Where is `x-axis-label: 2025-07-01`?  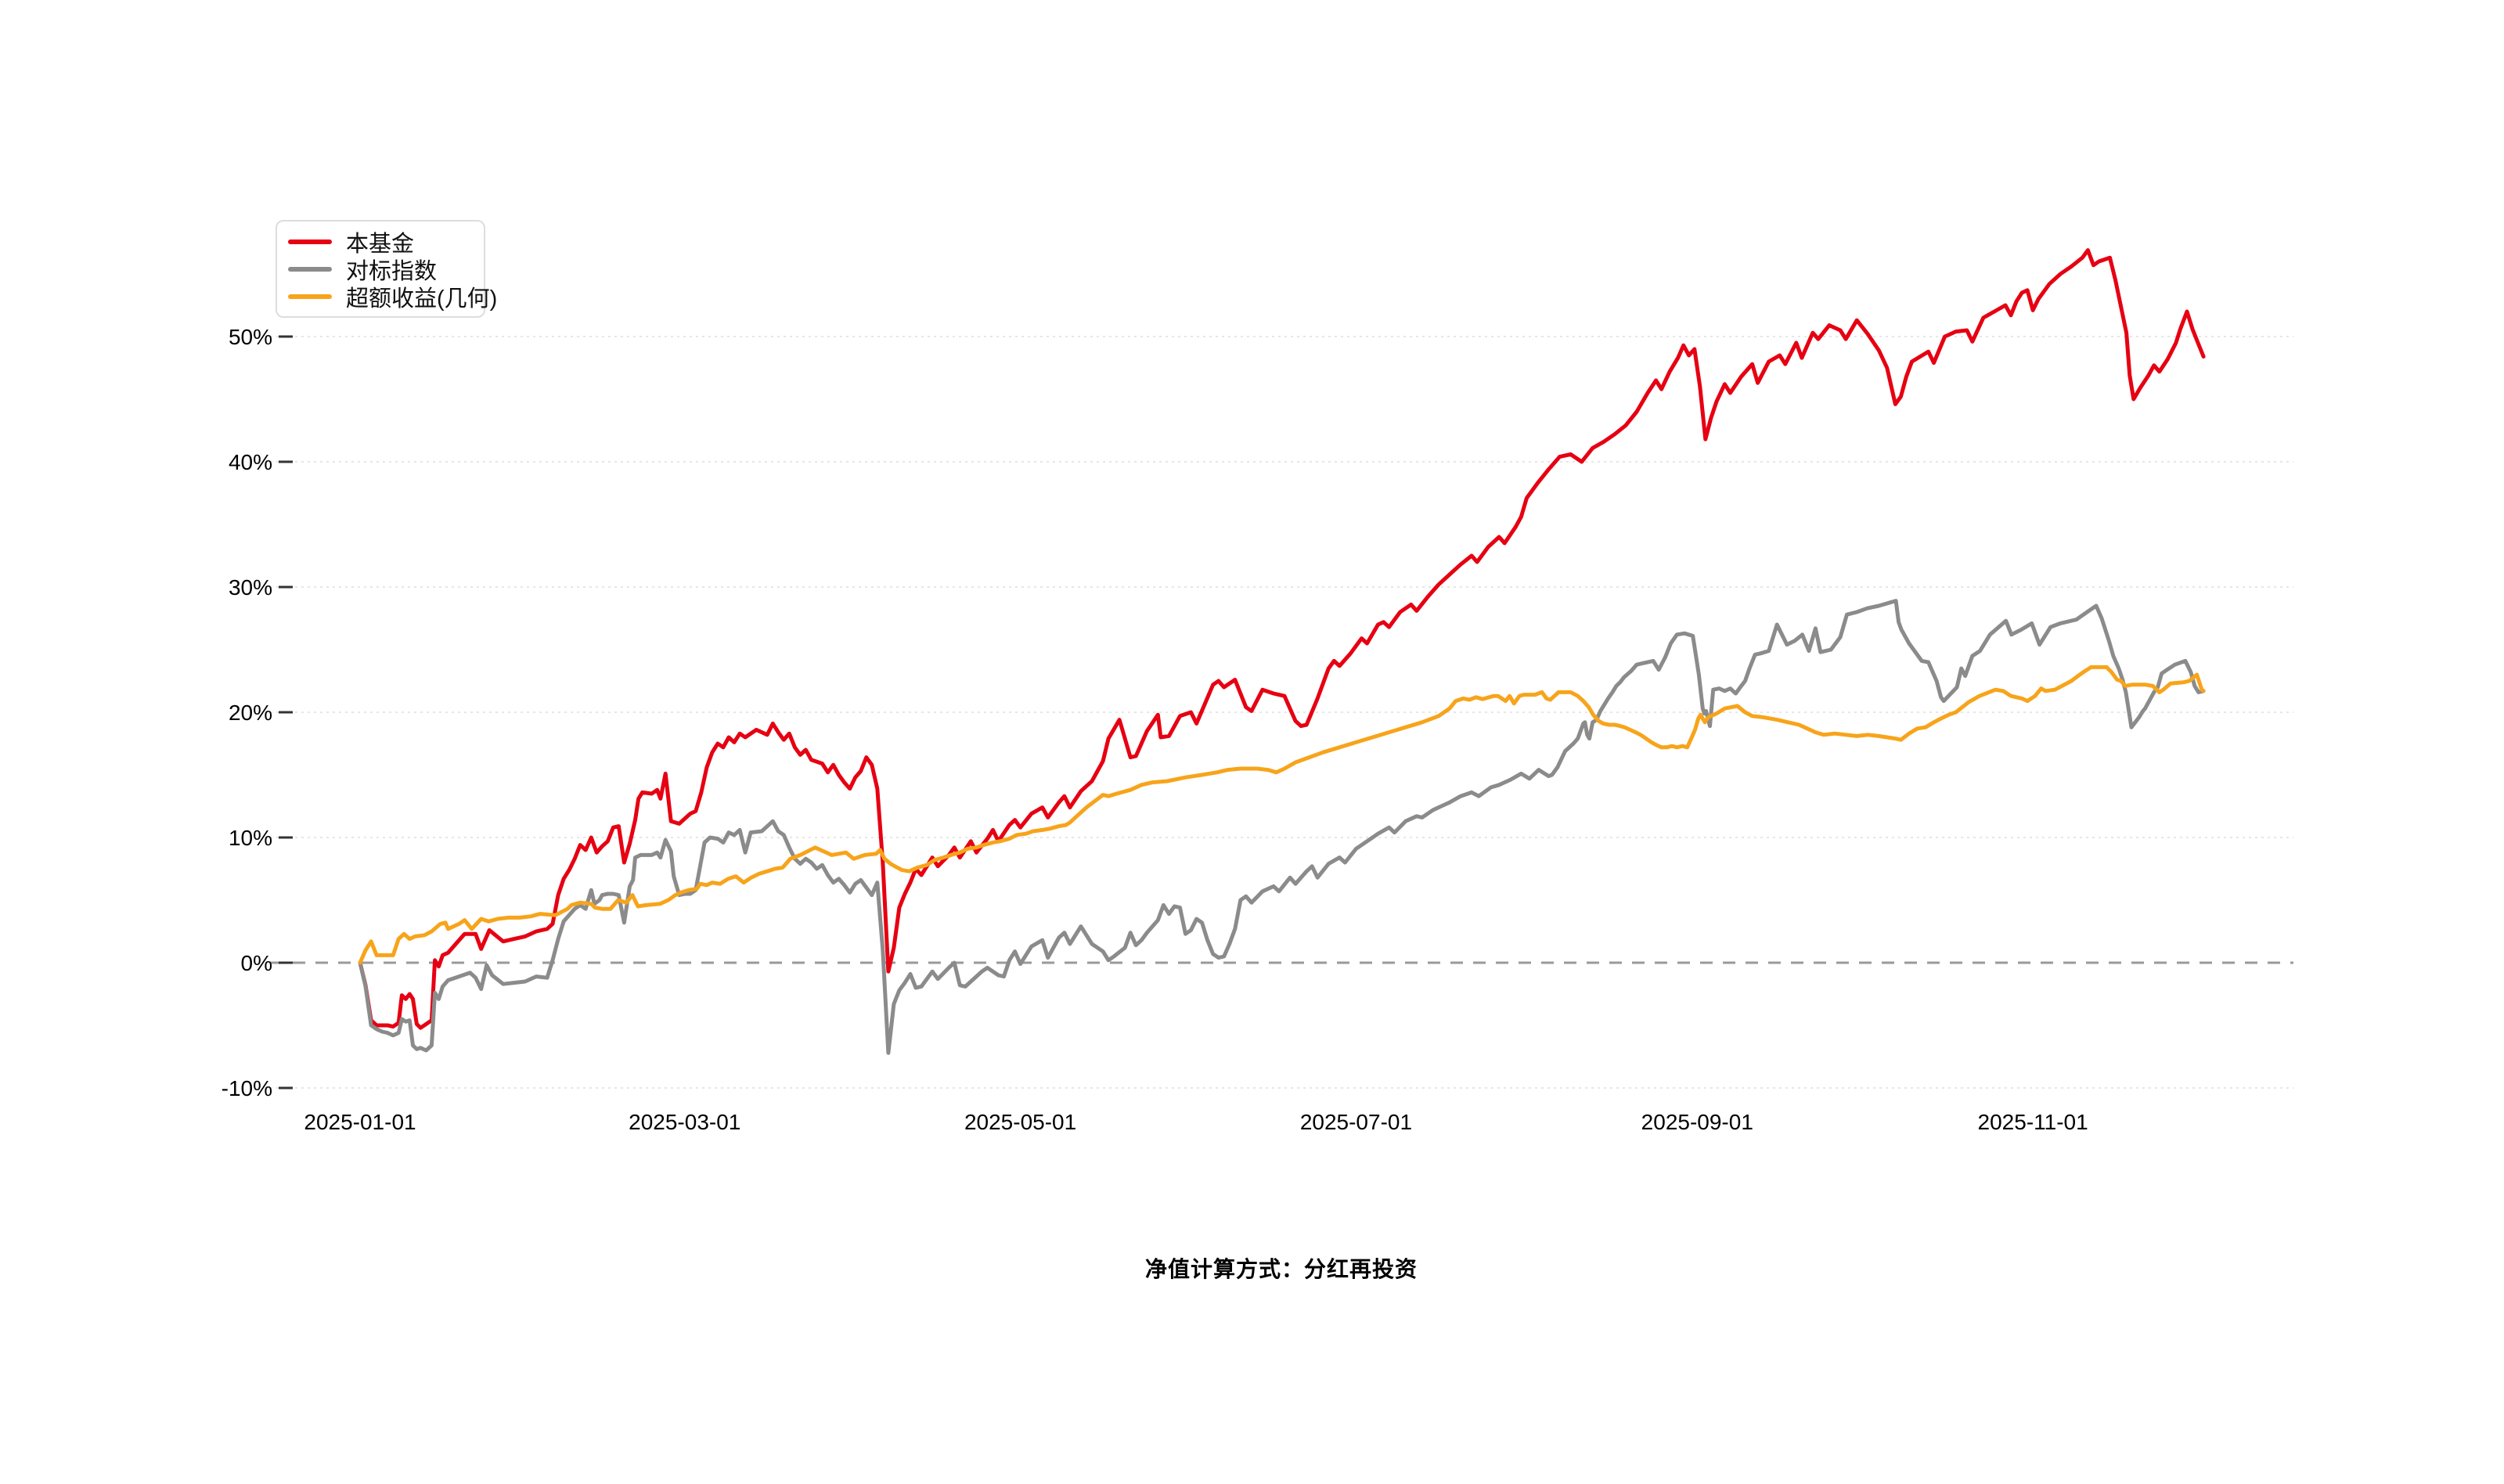
x-axis-label: 2025-07-01 is located at coordinates (1356, 1122).